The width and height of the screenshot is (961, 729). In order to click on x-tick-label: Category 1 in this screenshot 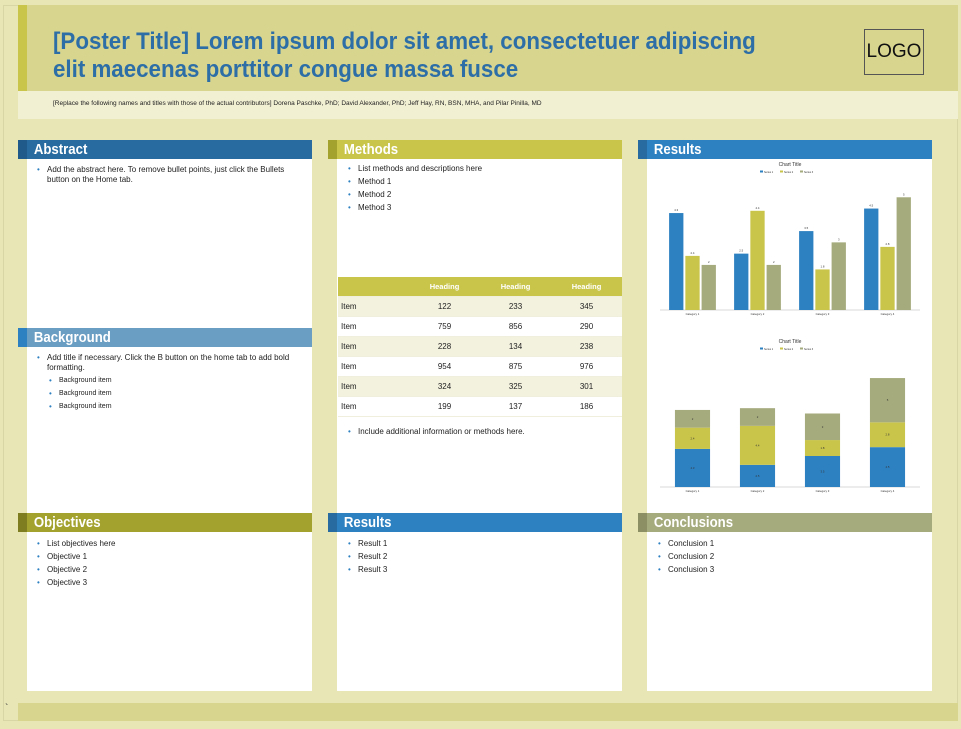, I will do `click(693, 491)`.